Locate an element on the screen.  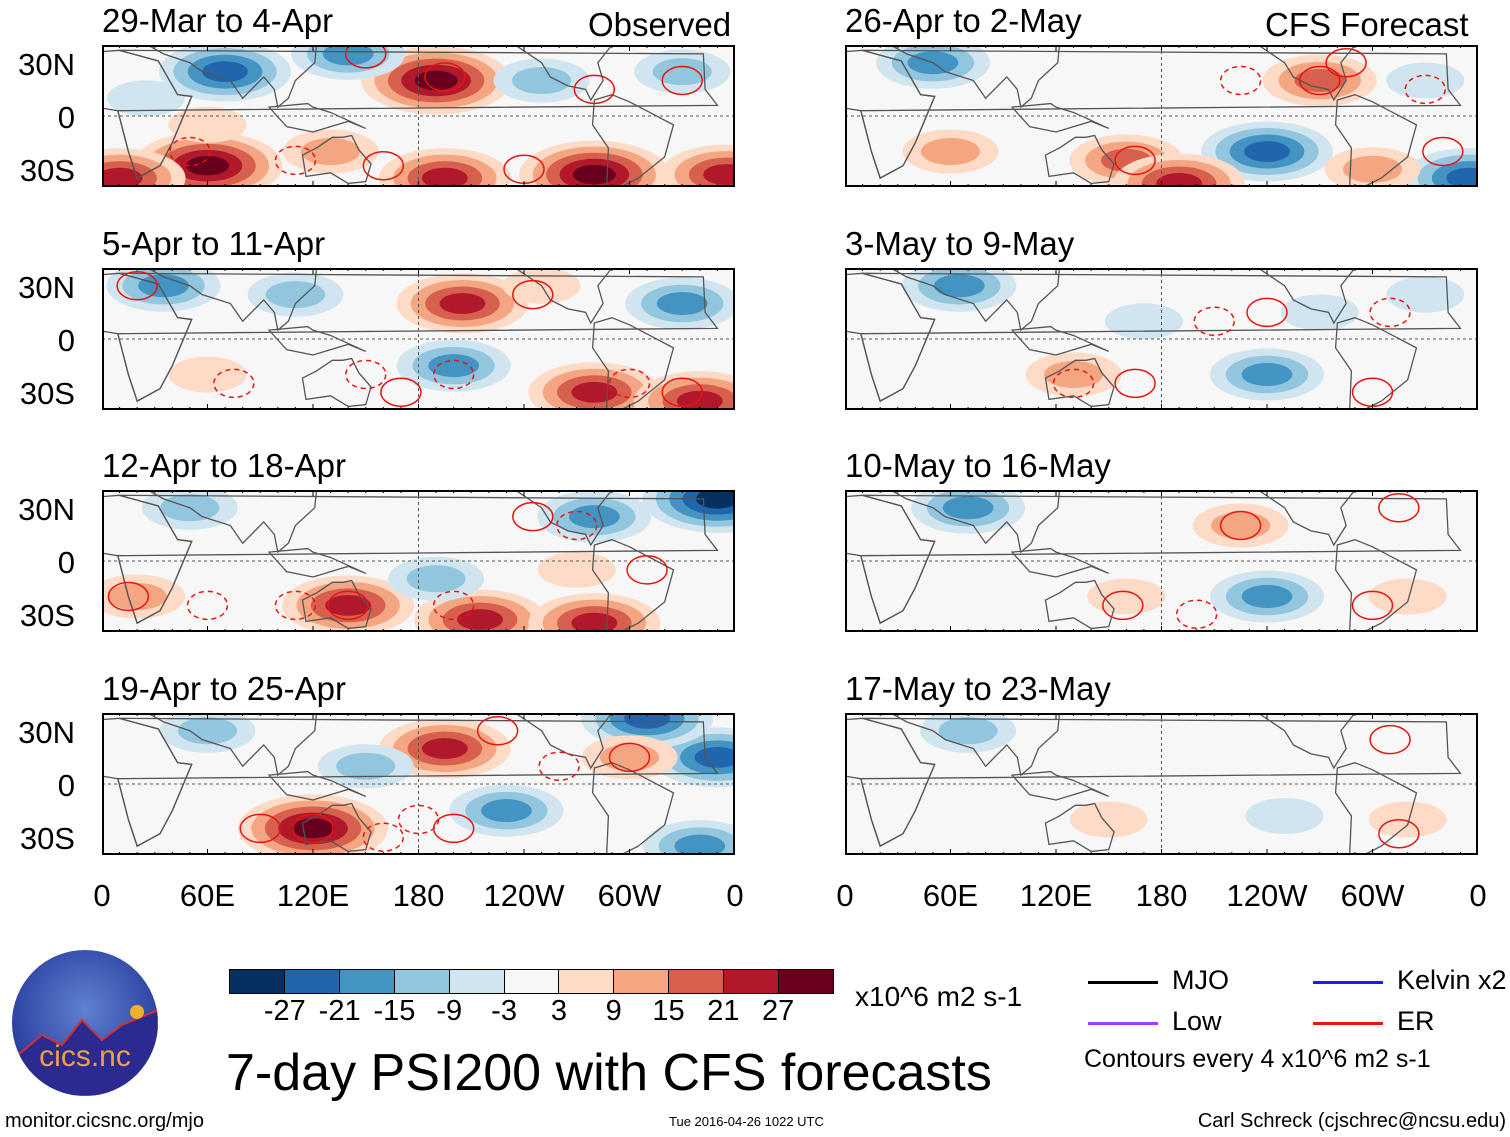
colorbar-tick: -15 is located at coordinates (394, 1011).